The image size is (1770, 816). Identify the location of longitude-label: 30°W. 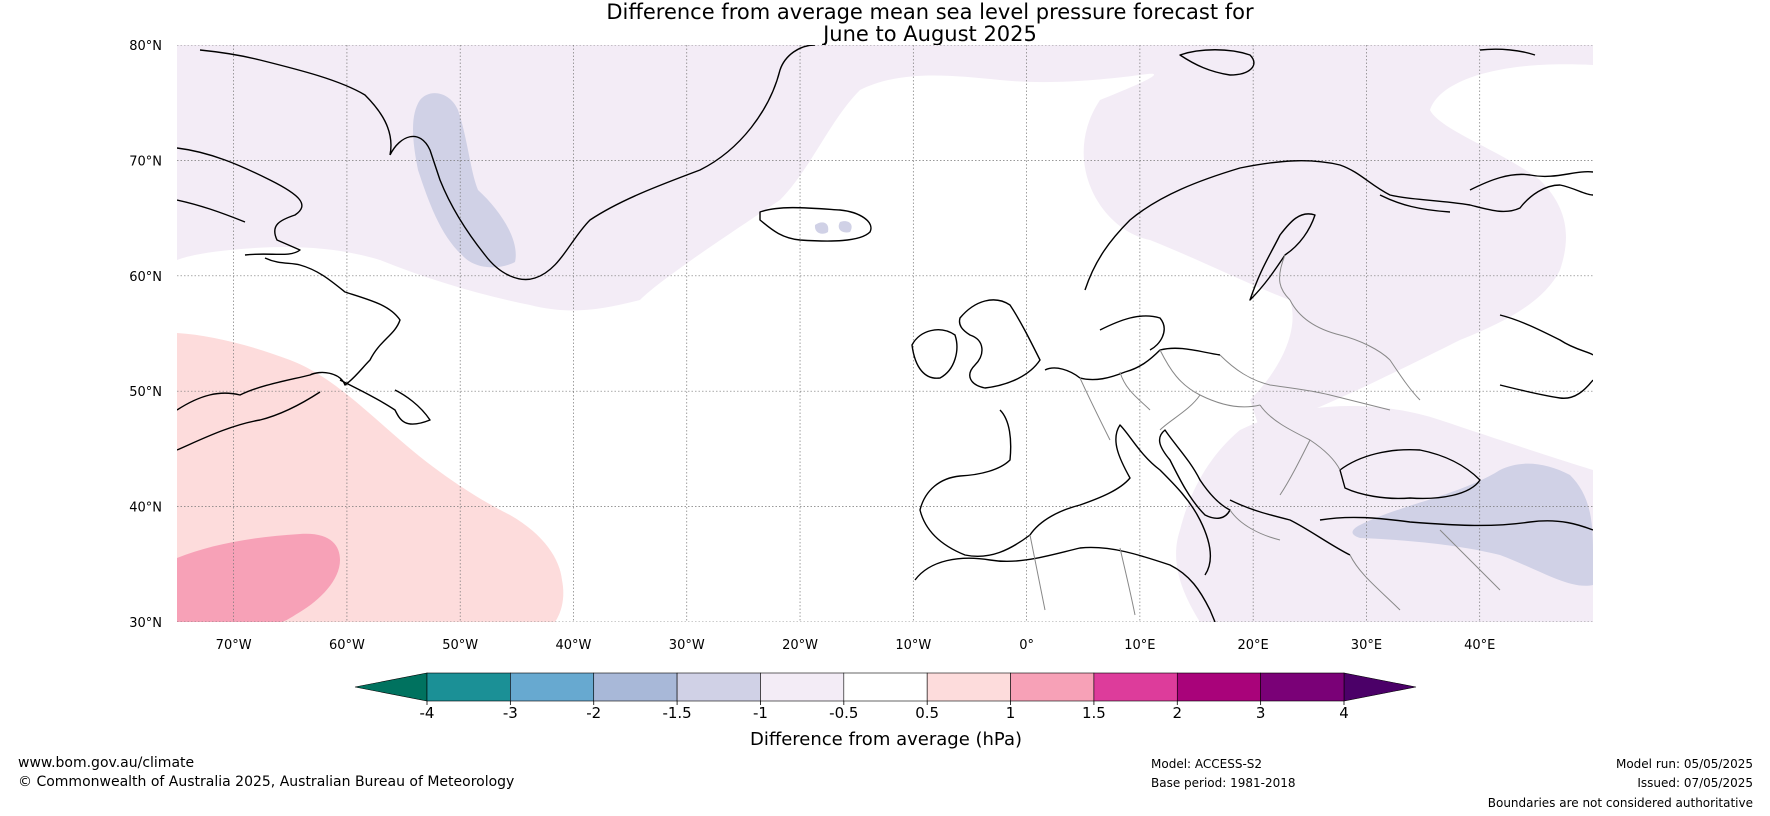
(687, 645).